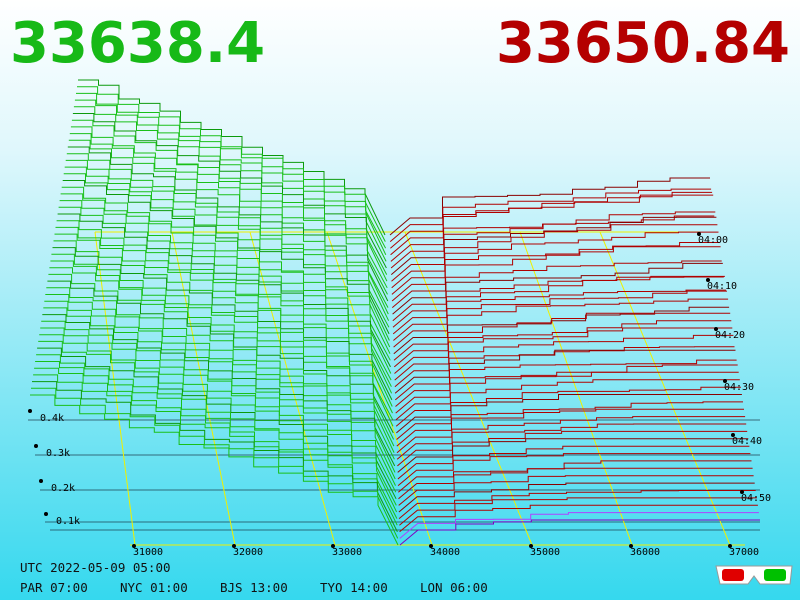 The height and width of the screenshot is (600, 800). I want to click on depth-tick-label: 0.1k, so click(68, 521).